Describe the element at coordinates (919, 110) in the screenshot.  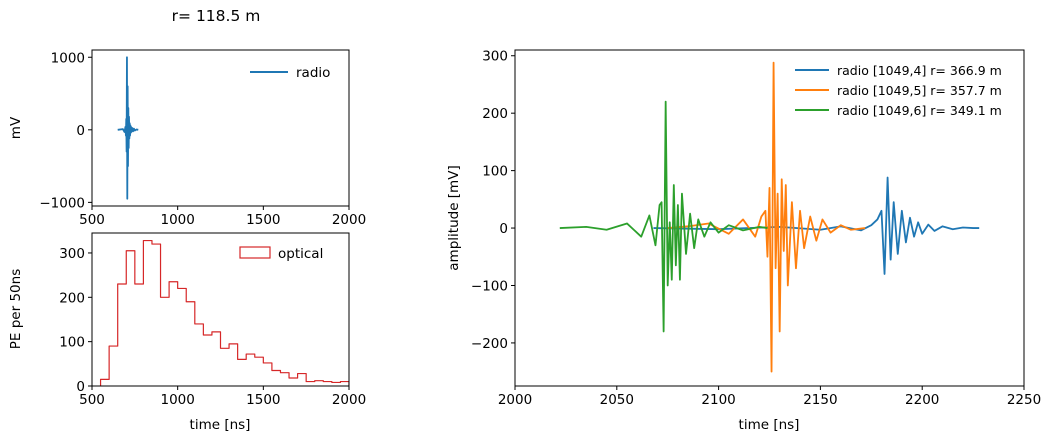
I see `legend-entry: radio [1049,6] r= 349.1 m` at that location.